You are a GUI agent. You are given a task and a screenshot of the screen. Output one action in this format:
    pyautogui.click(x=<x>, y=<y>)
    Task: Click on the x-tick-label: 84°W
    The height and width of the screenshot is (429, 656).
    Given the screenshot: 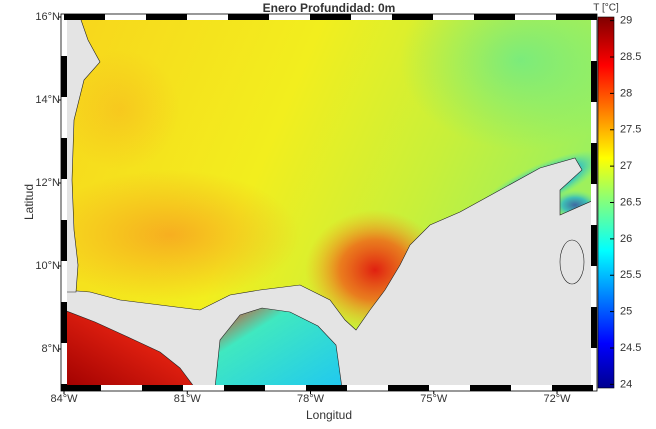 What is the action you would take?
    pyautogui.click(x=64, y=399)
    